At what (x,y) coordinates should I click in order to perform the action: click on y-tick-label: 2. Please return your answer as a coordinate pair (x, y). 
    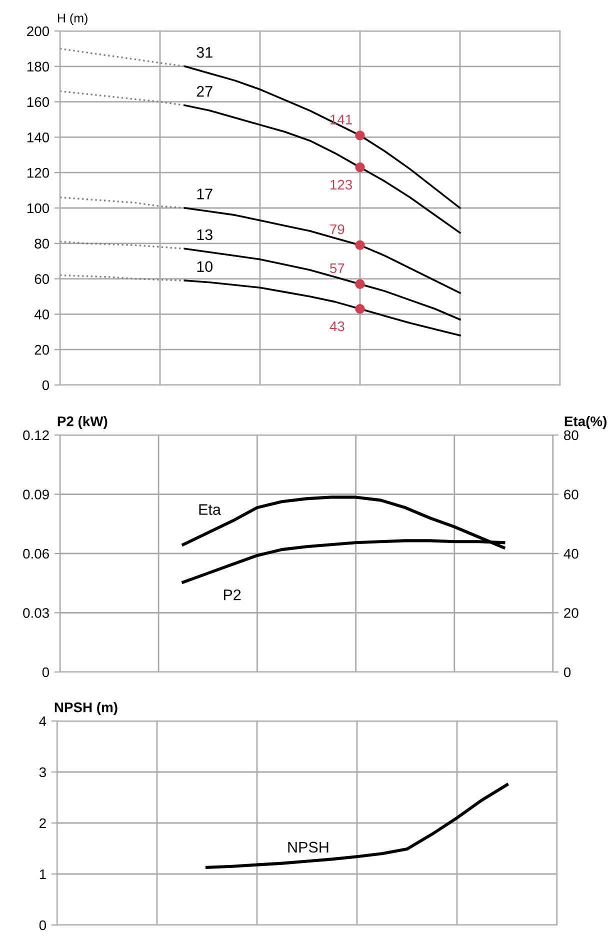
    Looking at the image, I should click on (43, 823).